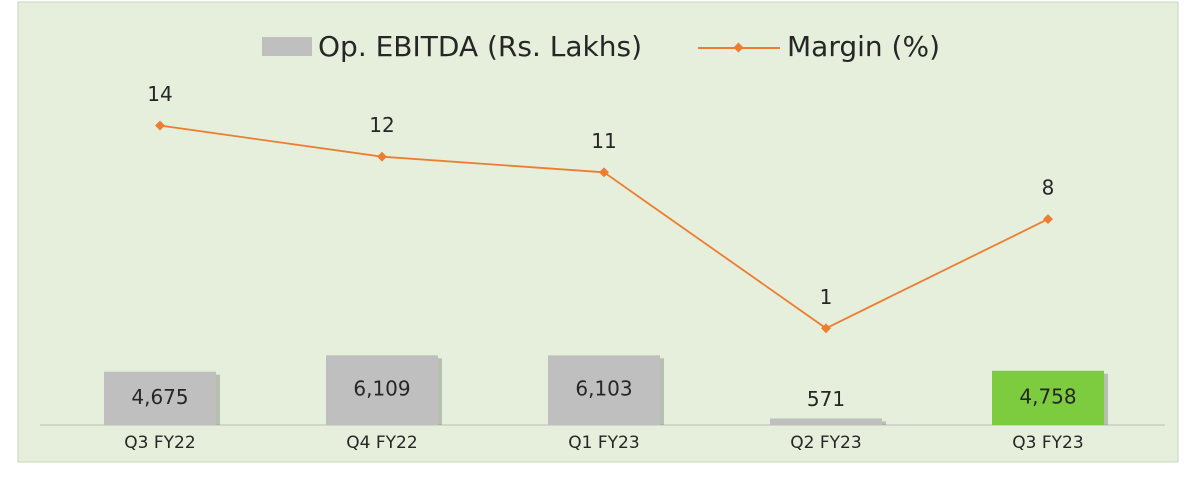  Describe the element at coordinates (826, 297) in the screenshot. I see `data-label: 1` at that location.